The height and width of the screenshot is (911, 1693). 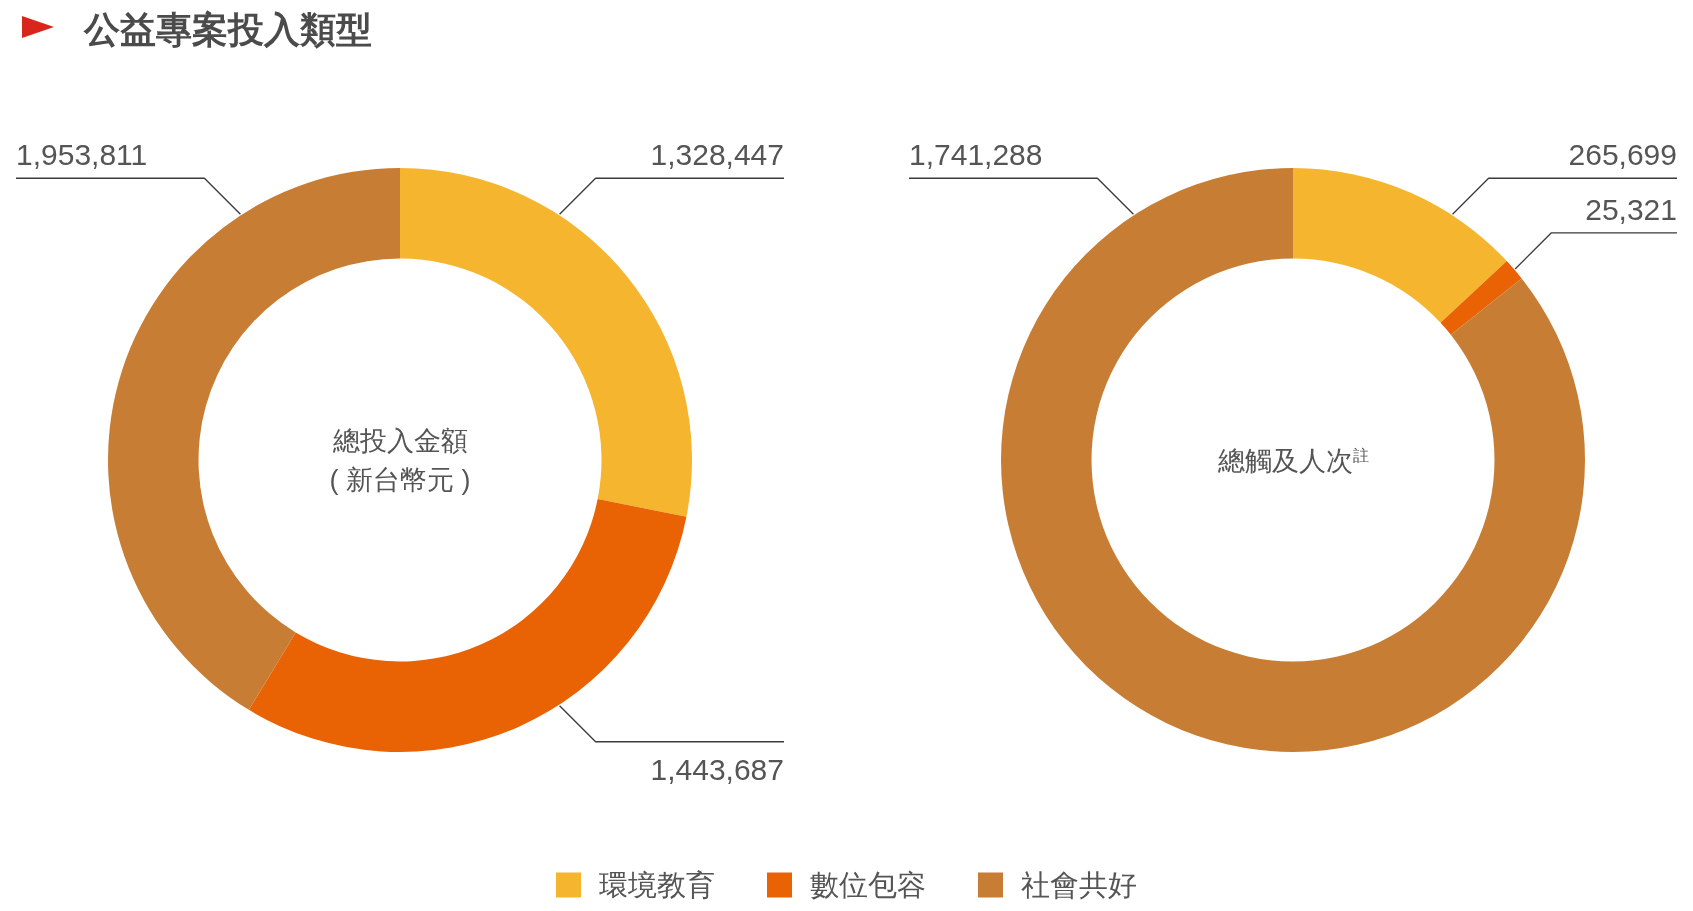 I want to click on data-label: 1,328,447, so click(x=717, y=155).